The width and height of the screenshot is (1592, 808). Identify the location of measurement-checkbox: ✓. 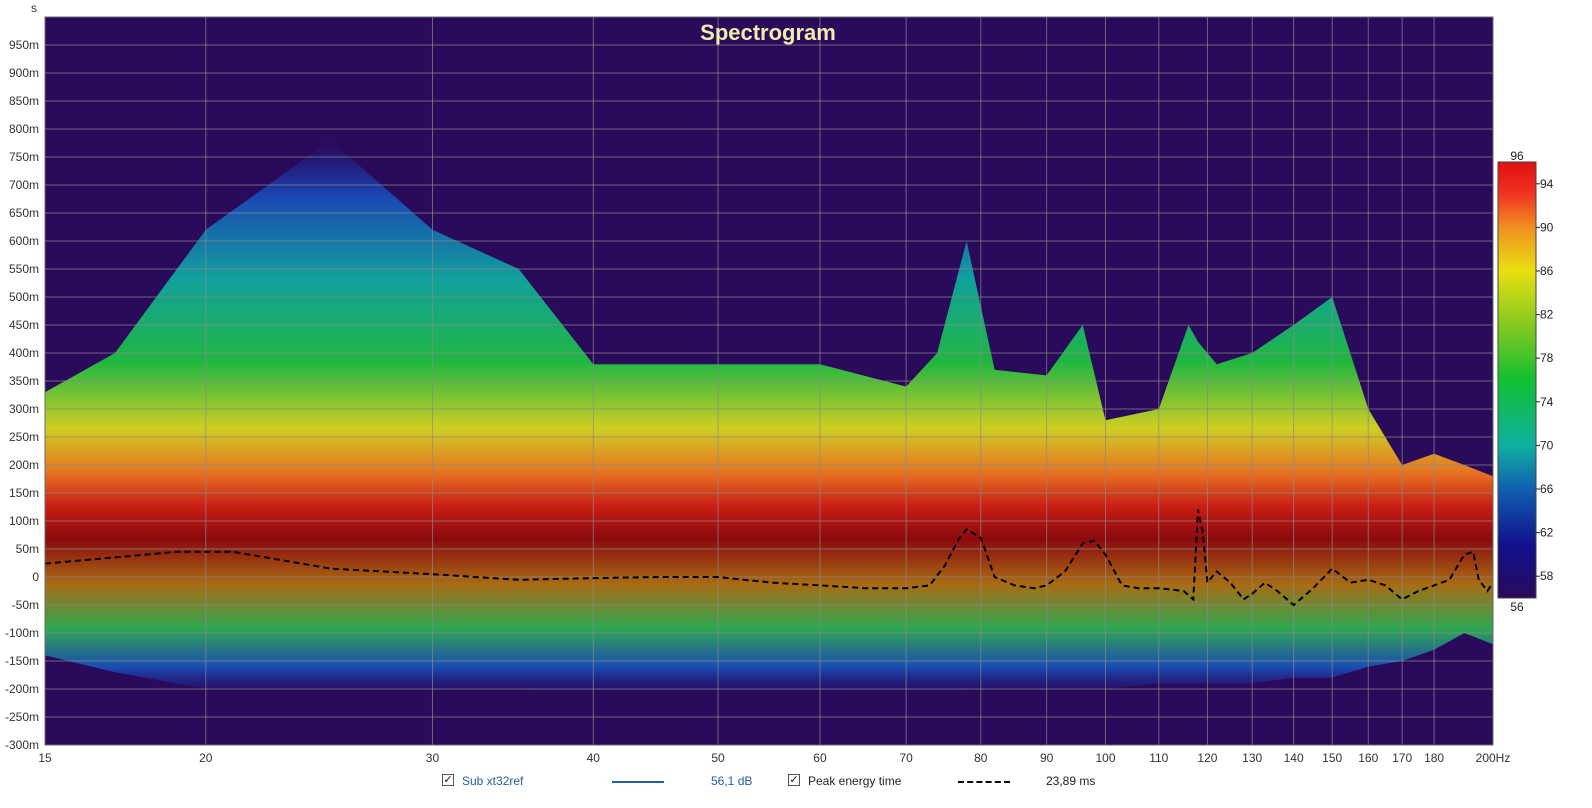
(448, 780).